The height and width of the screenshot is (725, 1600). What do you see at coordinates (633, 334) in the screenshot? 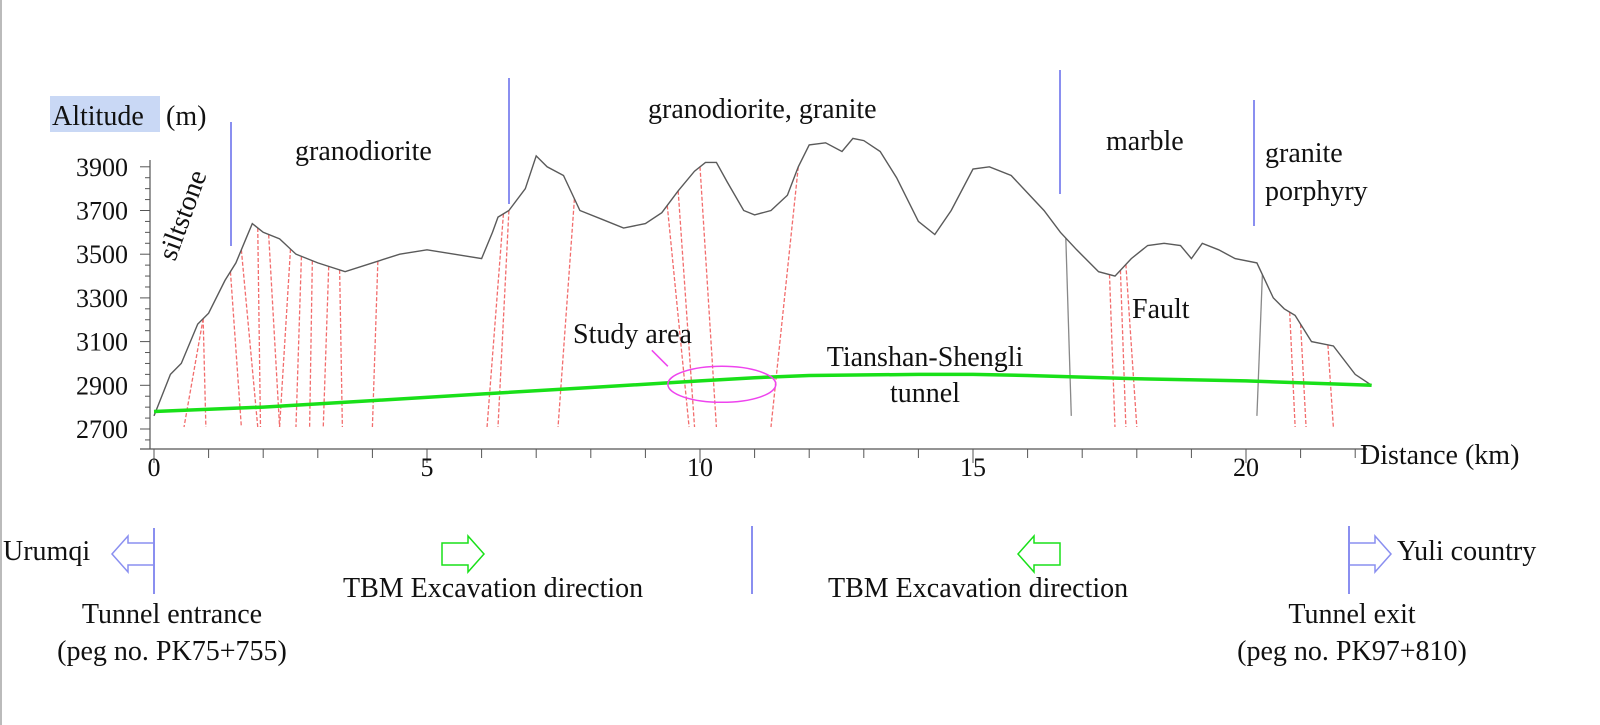
I see `study-area-label: Study area` at bounding box center [633, 334].